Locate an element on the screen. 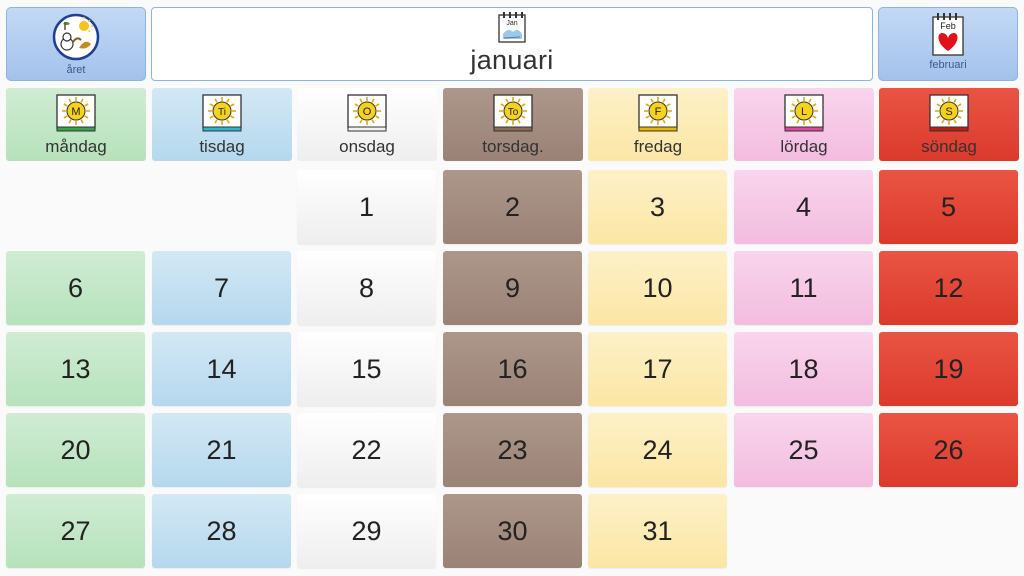 The width and height of the screenshot is (1024, 576). weekday-name: onsdag is located at coordinates (367, 146).